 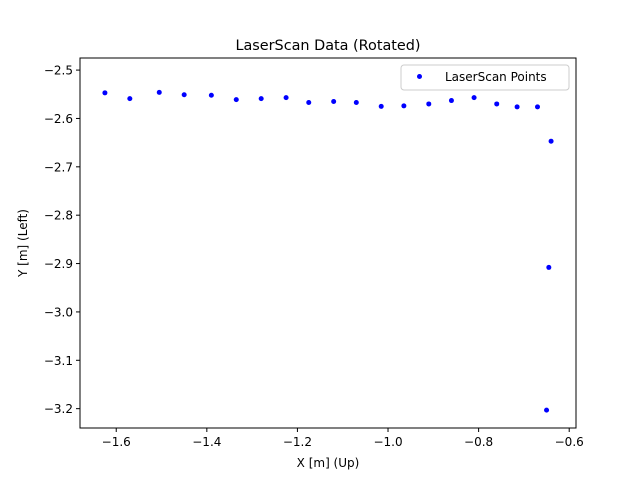 I want to click on y-tick-label: −2.8, so click(x=58, y=216).